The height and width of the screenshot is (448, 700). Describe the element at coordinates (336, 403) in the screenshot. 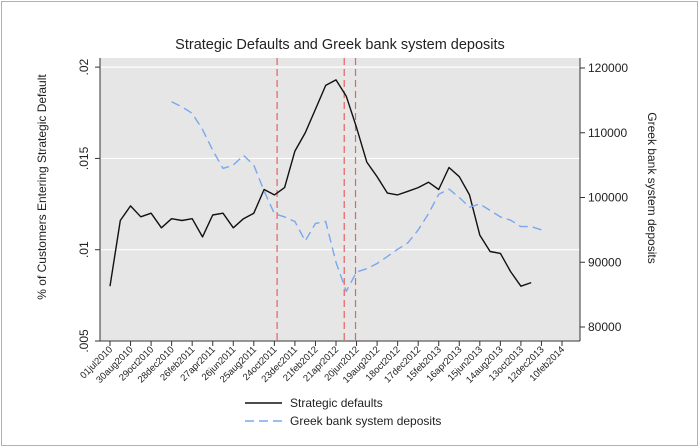

I see `legend-label-strategic-defaults: Strategic defaults` at that location.